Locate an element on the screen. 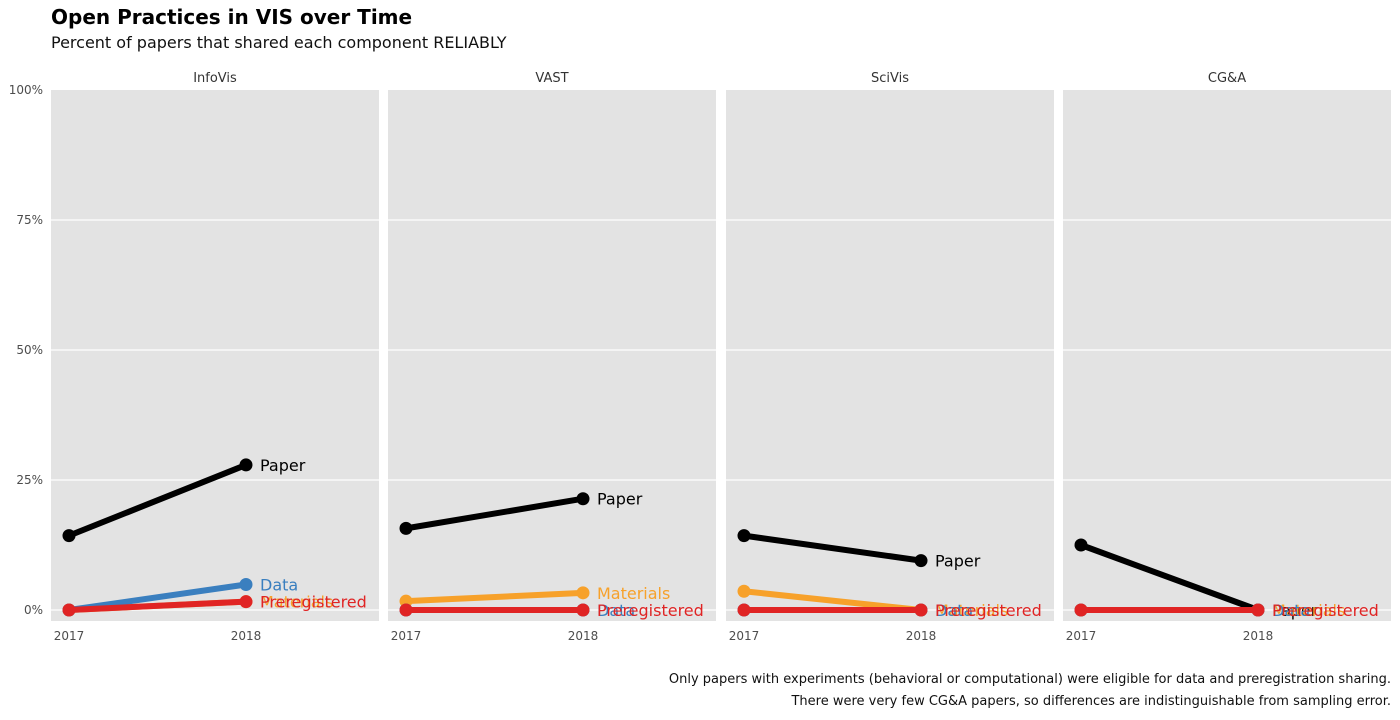  series-line-preregistered is located at coordinates (157, 605).